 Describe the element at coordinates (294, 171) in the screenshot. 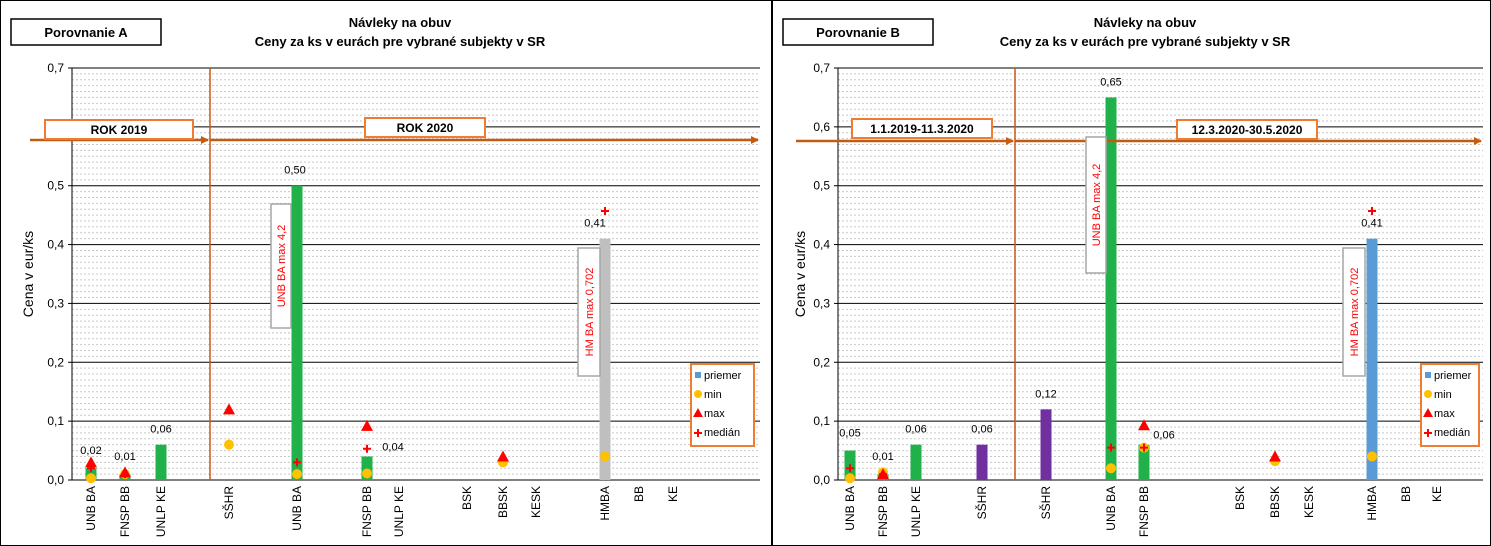

I see `data-label: 0,50` at that location.